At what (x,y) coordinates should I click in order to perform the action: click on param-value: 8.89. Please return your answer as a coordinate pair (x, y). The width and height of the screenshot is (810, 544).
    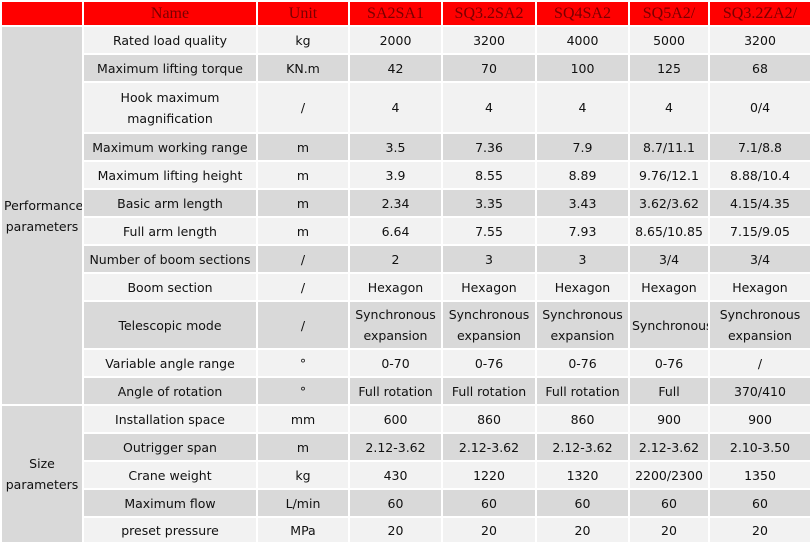
    Looking at the image, I should click on (582, 175).